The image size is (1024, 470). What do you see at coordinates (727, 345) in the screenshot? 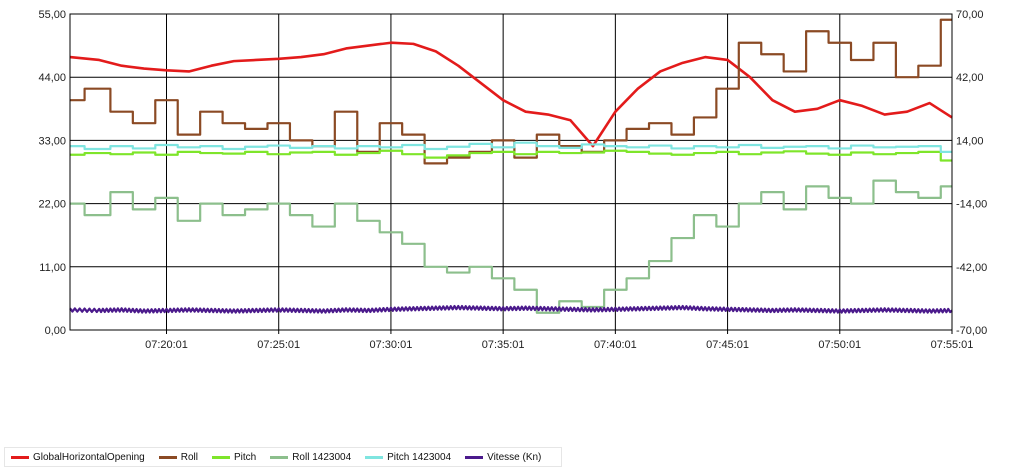
I see `x-tick-label: 07:45:01` at bounding box center [727, 345].